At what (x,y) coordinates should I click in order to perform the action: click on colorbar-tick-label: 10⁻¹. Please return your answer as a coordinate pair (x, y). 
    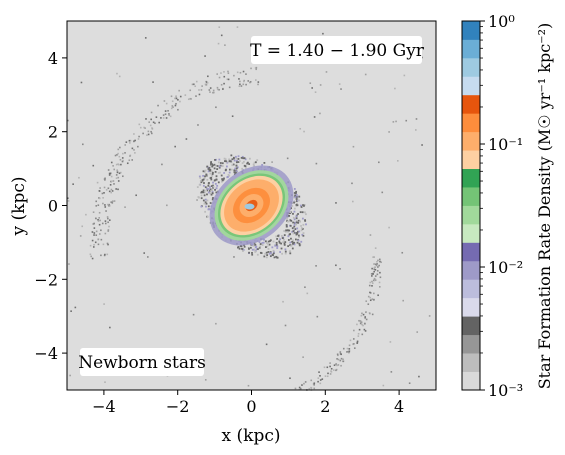
    Looking at the image, I should click on (505, 144).